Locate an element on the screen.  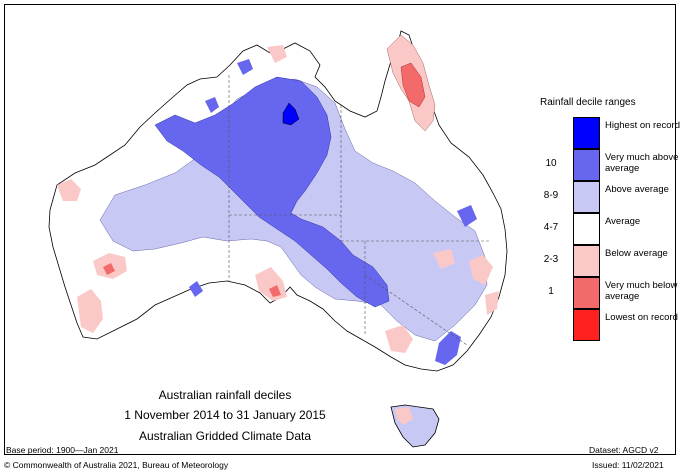
legend-title: Rainfall decile ranges is located at coordinates (588, 102).